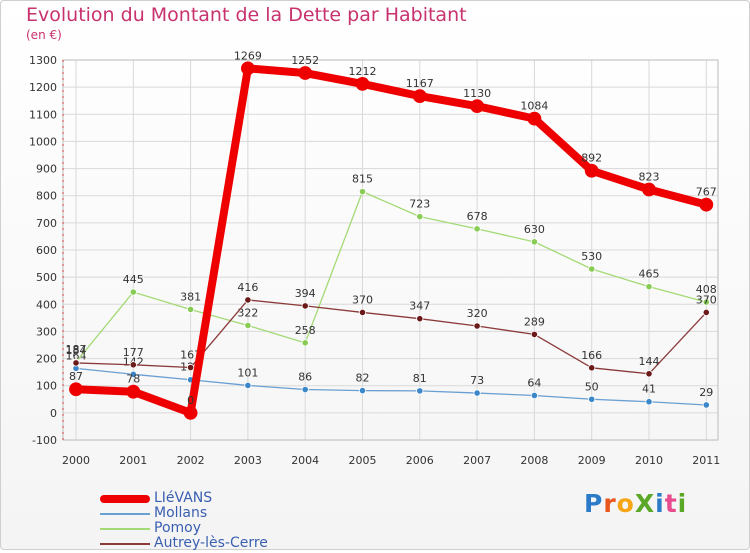  I want to click on data-label-autrey-l-s-cerre: 320, so click(477, 313).